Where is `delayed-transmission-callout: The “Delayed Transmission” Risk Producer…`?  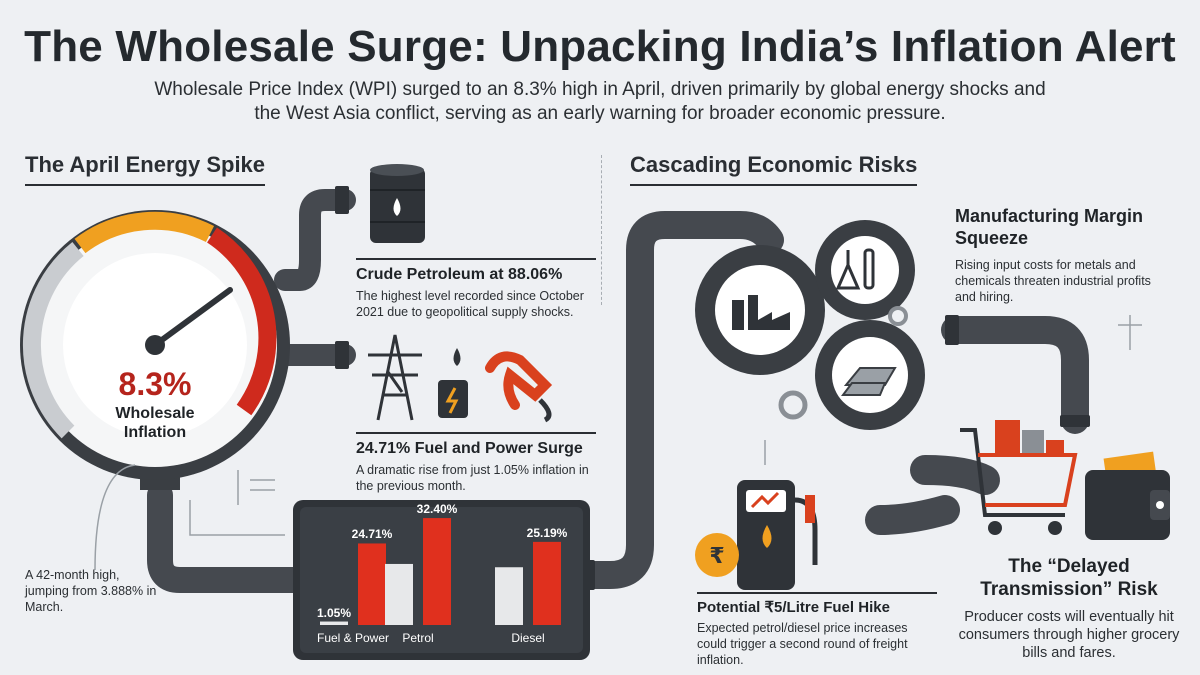
delayed-transmission-callout: The “Delayed Transmission” Risk Producer… is located at coordinates (1069, 608).